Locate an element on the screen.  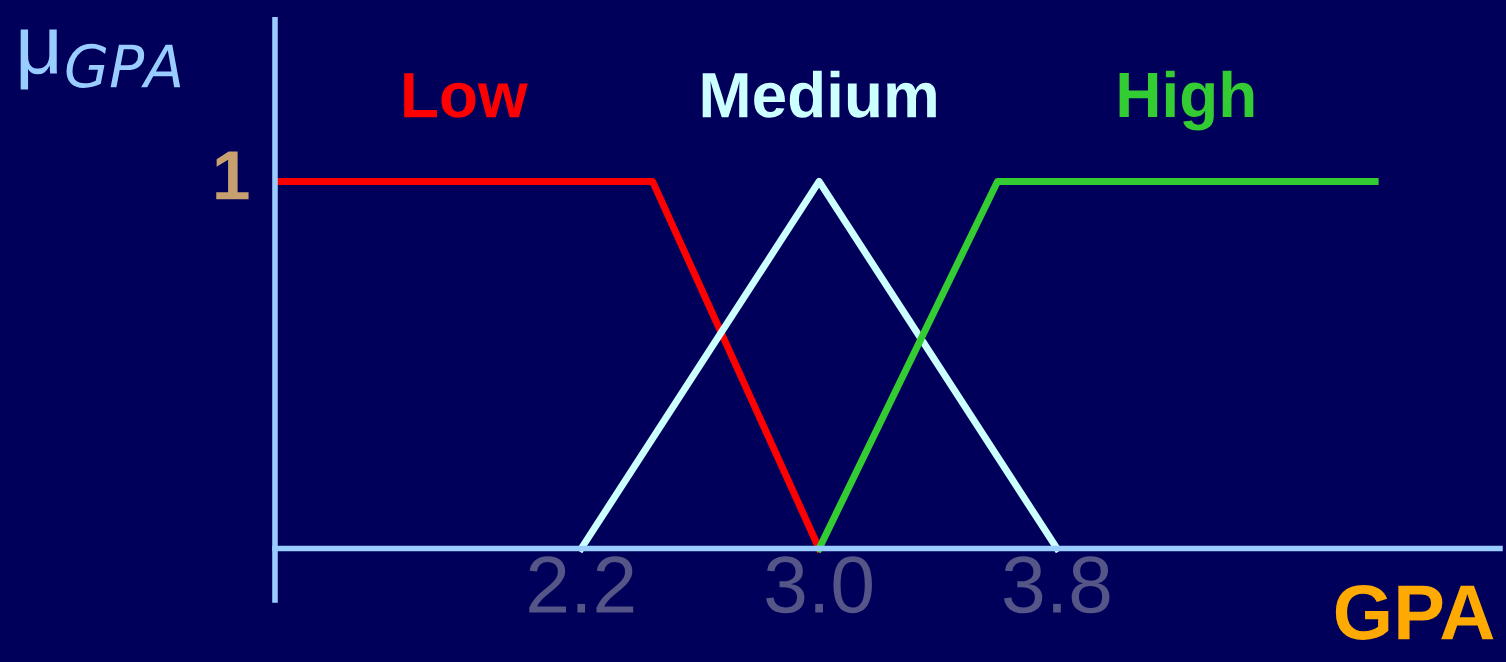
x-tick-label: 3.8 is located at coordinates (1057, 585).